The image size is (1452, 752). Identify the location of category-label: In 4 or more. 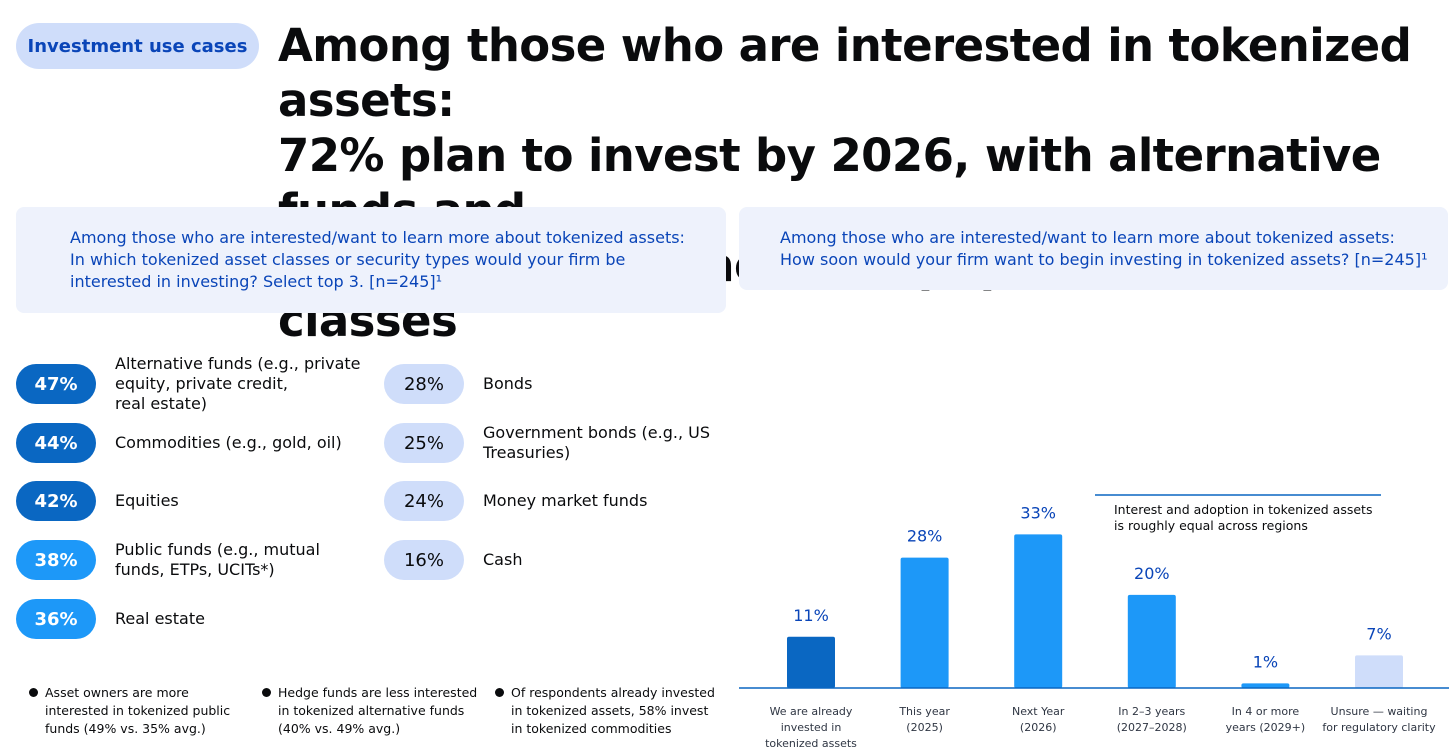
(1266, 711).